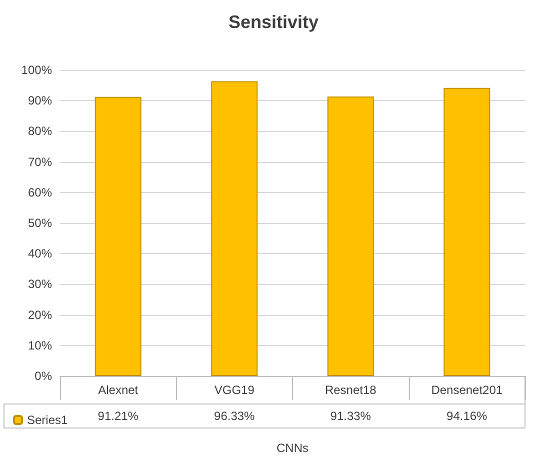 This screenshot has height=476, width=547. I want to click on y-tick-label: 0%, so click(43, 376).